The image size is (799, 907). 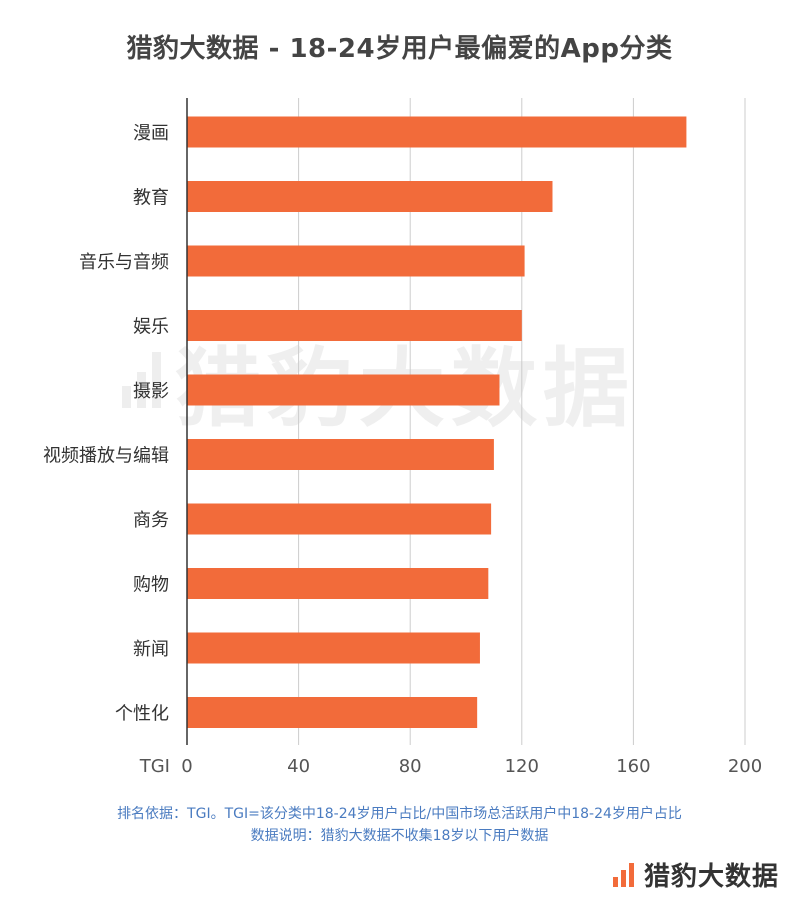 What do you see at coordinates (151, 133) in the screenshot?
I see `category-label-0: 漫画` at bounding box center [151, 133].